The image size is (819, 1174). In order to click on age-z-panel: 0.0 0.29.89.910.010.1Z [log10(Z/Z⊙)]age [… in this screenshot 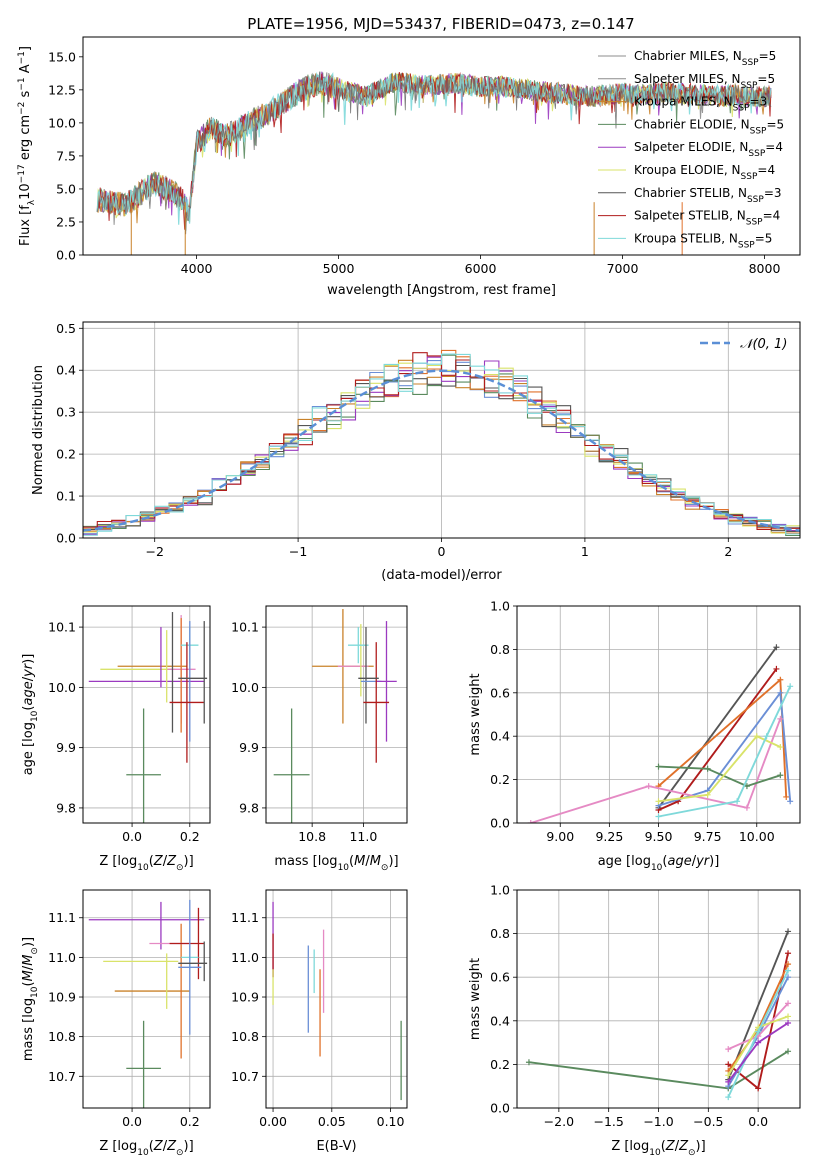, I will do `click(116, 739)`.